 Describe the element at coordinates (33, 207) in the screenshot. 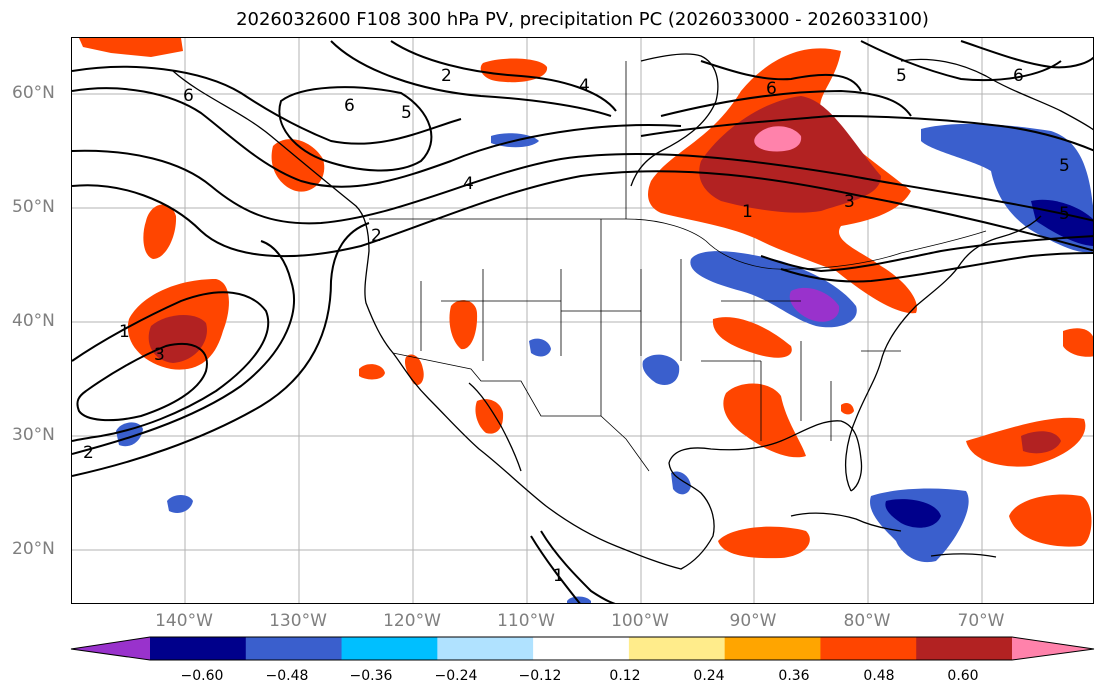

I see `lat-label-50n: 50°N` at that location.